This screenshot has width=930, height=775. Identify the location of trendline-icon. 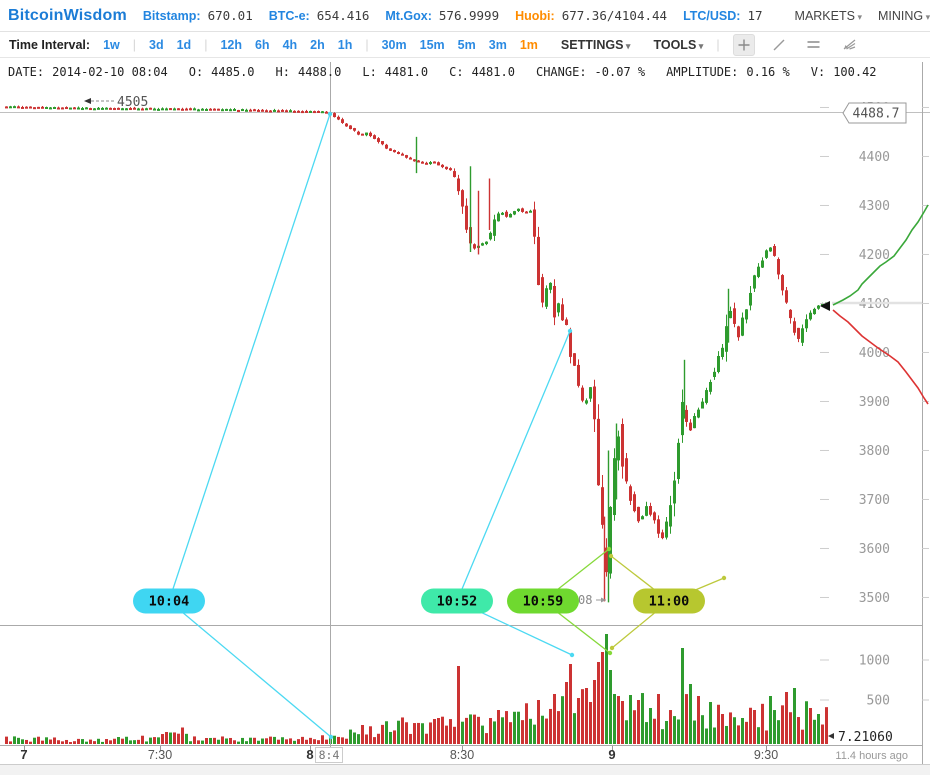
(779, 45).